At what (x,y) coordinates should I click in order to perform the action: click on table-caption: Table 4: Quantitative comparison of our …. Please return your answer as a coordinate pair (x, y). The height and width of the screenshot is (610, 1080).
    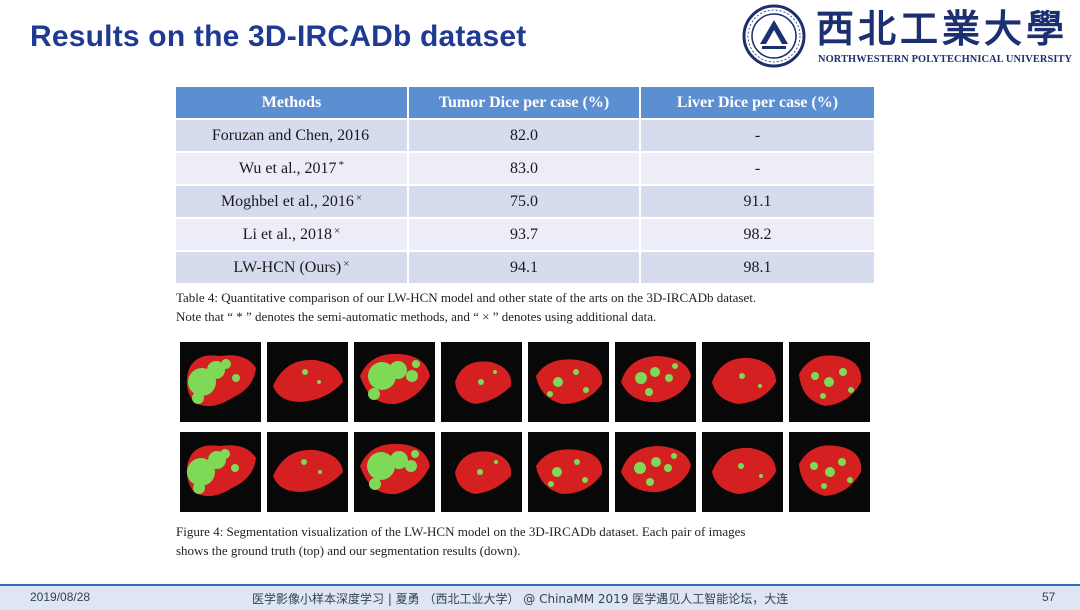
    Looking at the image, I should click on (466, 307).